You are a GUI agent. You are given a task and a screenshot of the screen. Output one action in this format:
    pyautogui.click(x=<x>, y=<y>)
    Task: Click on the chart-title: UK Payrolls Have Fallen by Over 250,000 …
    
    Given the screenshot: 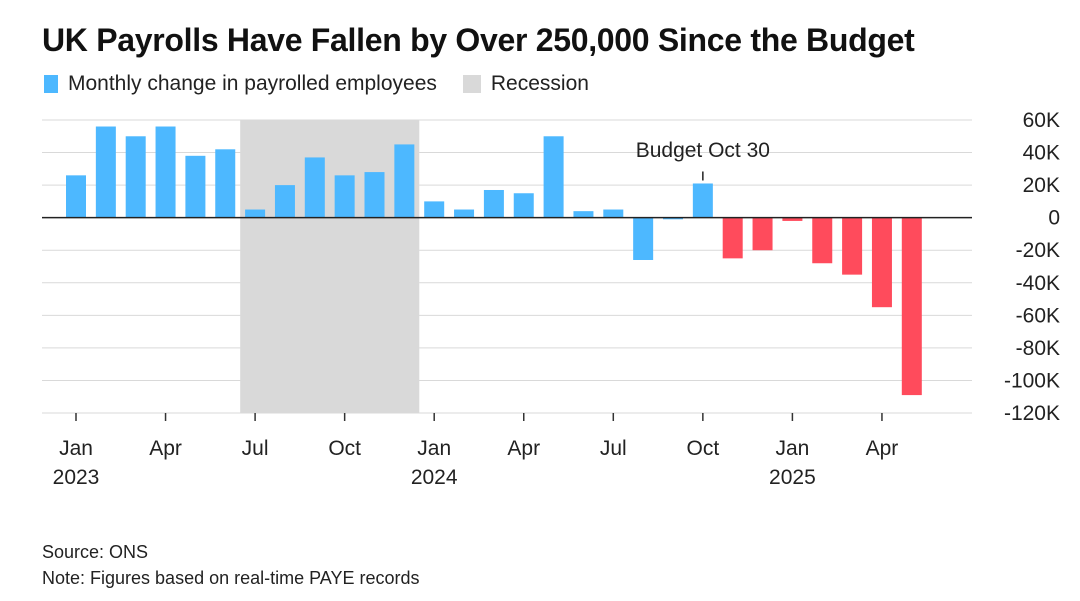 What is the action you would take?
    pyautogui.click(x=478, y=40)
    